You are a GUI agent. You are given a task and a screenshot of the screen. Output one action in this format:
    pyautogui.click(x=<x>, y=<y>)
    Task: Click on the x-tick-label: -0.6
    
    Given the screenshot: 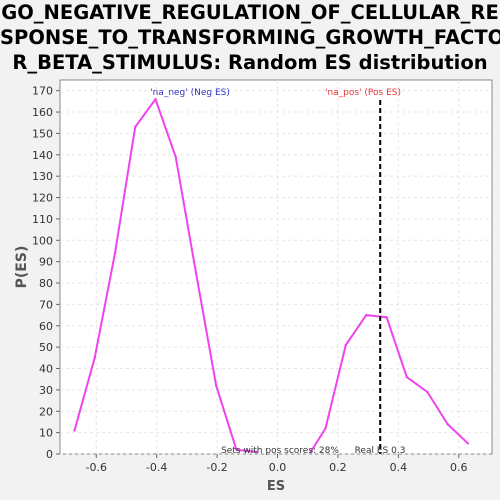 What is the action you would take?
    pyautogui.click(x=96, y=467)
    